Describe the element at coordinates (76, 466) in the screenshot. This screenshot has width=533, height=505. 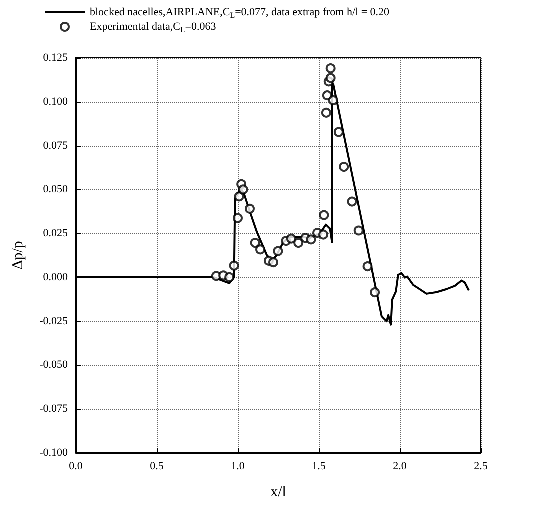
I see `x-tick-label: 0.0` at that location.